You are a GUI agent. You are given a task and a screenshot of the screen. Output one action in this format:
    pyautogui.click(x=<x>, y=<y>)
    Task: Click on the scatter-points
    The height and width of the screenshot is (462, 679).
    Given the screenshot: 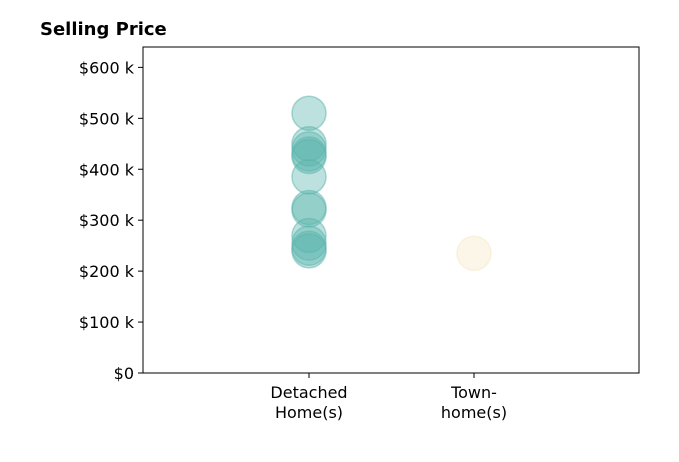 What is the action you would take?
    pyautogui.click(x=391, y=183)
    